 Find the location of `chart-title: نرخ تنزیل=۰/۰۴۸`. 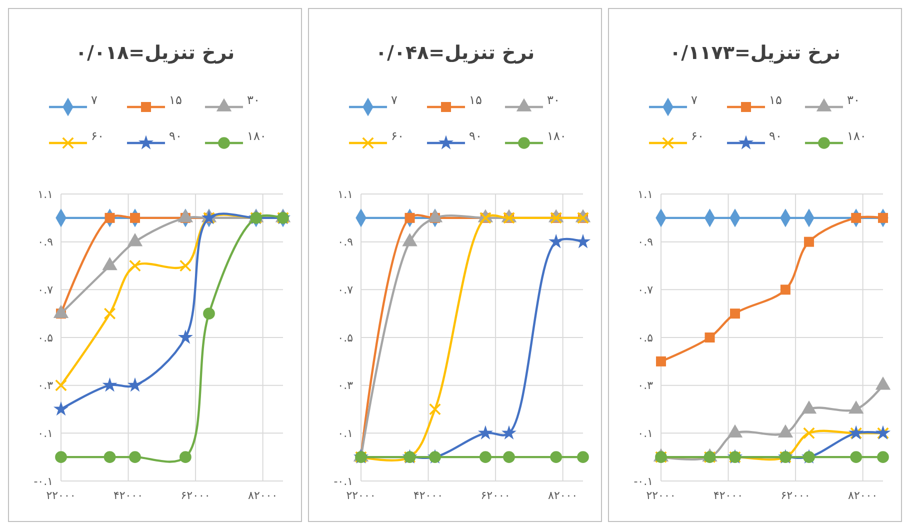

chart-title: نرخ تنزیل=۰/۰۴۸ is located at coordinates (455, 53).